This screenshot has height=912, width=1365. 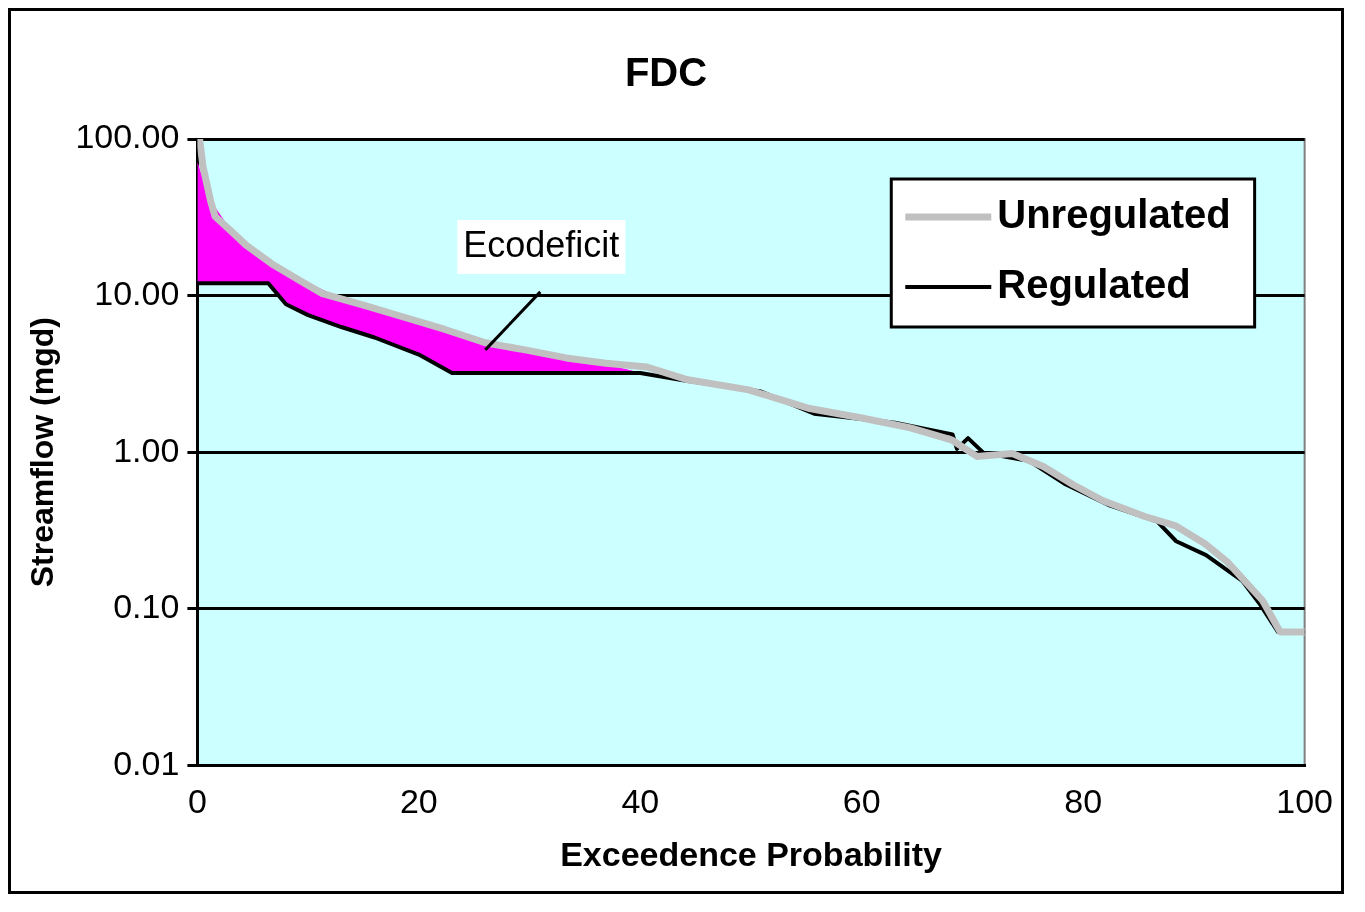 I want to click on legend-label: Unregulated, so click(x=1114, y=214).